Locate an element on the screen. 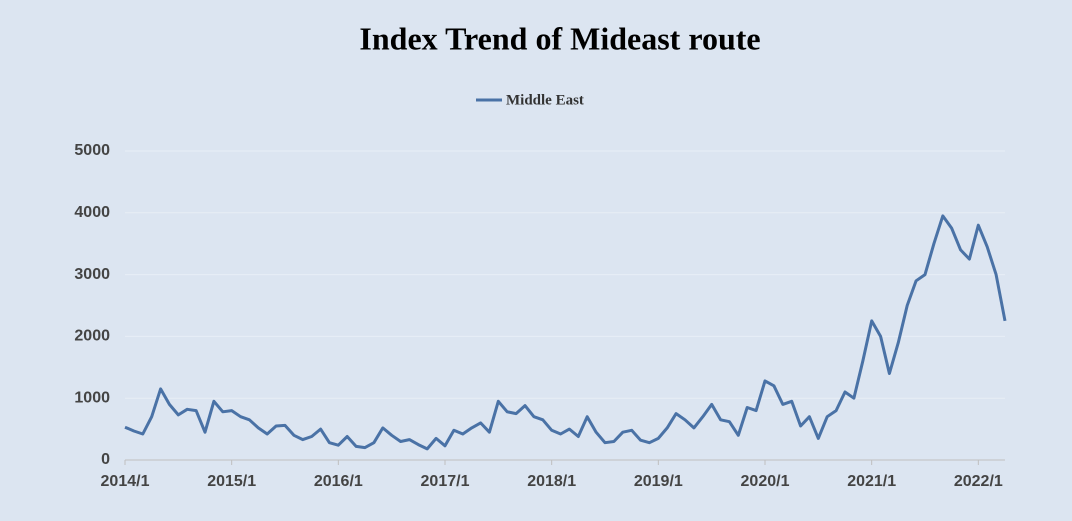 The width and height of the screenshot is (1072, 521). y-tick-label: 0 is located at coordinates (105, 459).